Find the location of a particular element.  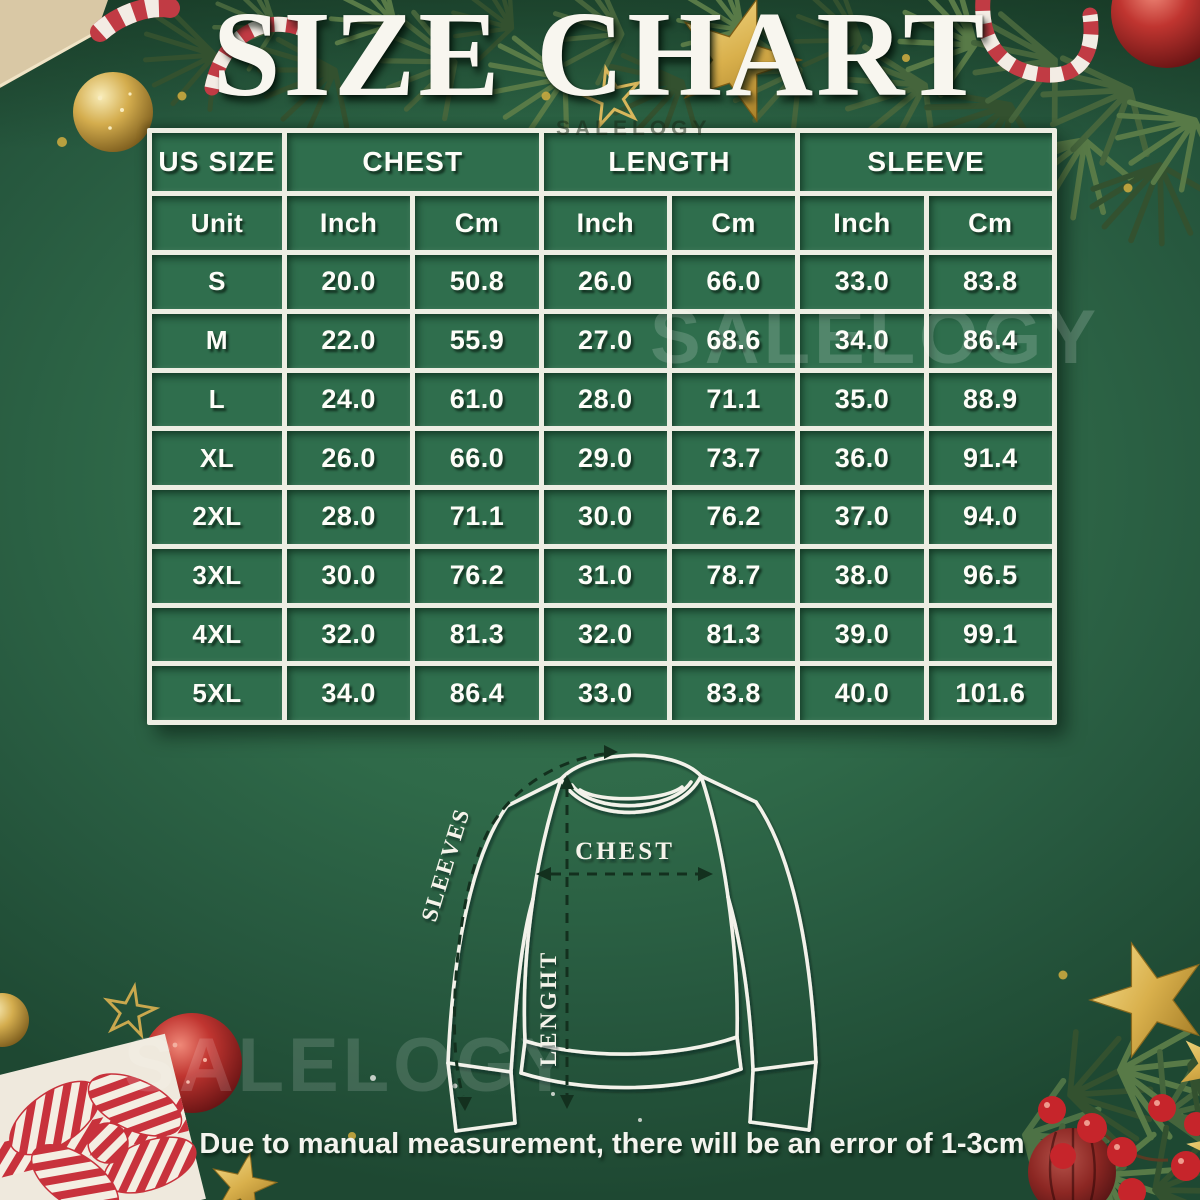

sweater-outline is located at coordinates (632, 943).